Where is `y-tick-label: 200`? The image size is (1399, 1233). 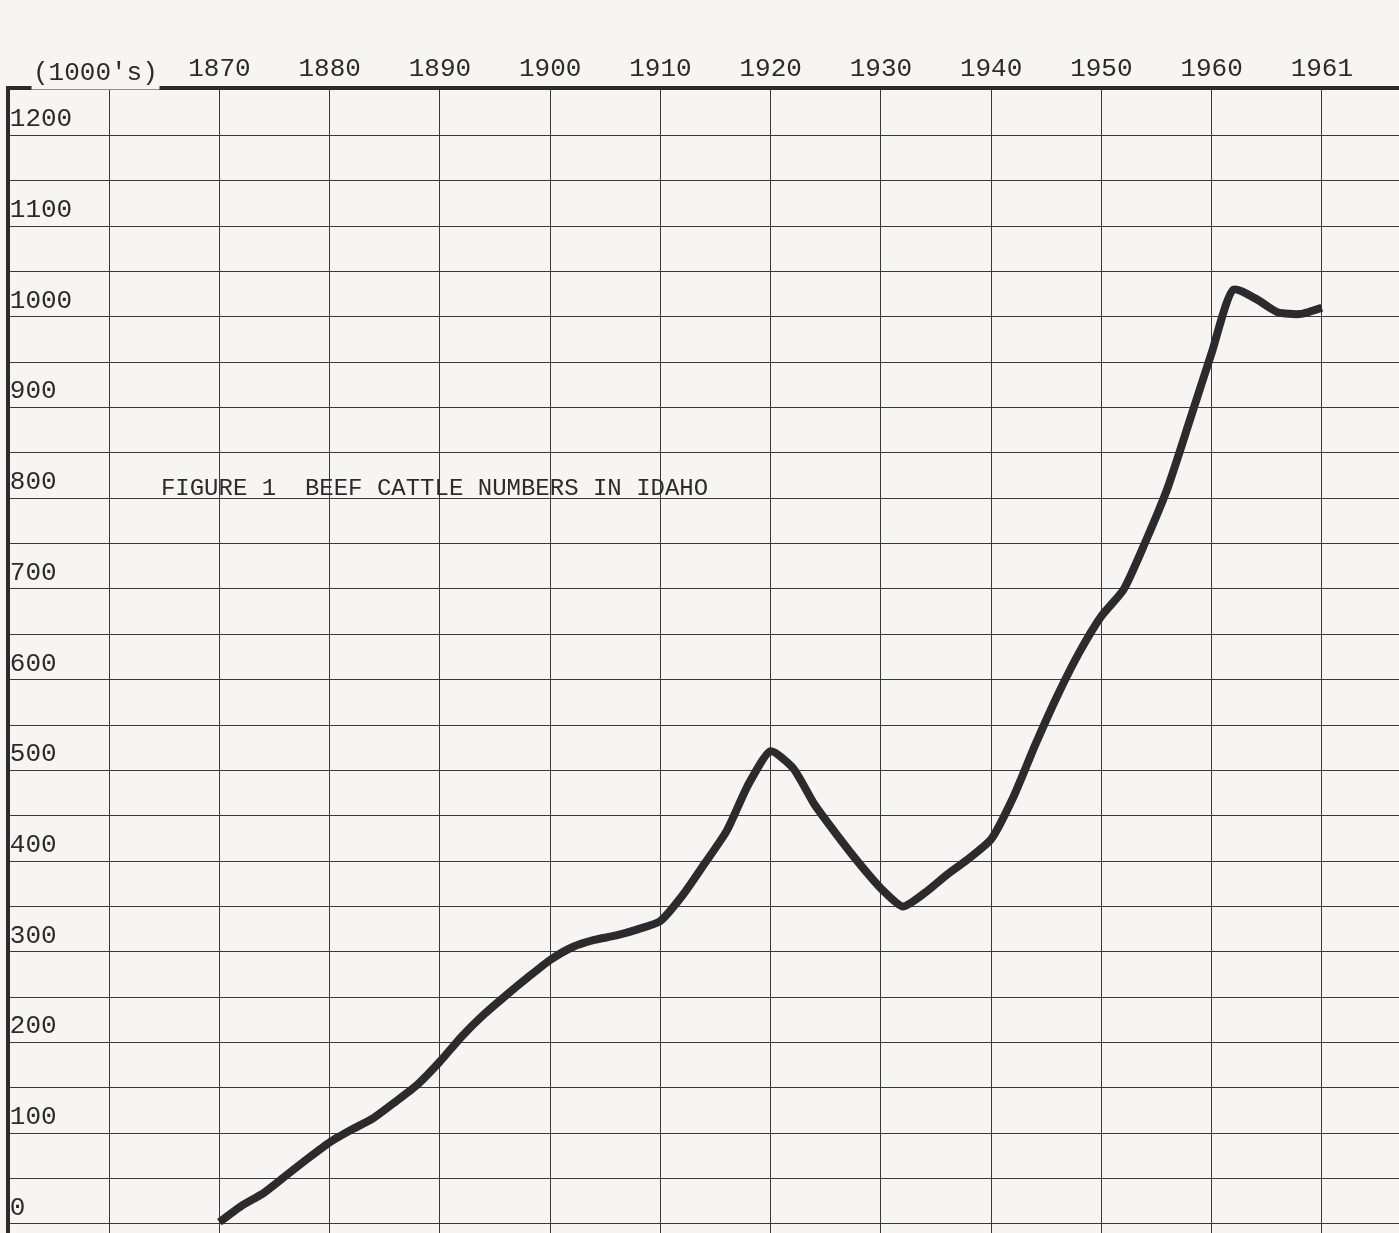 y-tick-label: 200 is located at coordinates (33, 1026).